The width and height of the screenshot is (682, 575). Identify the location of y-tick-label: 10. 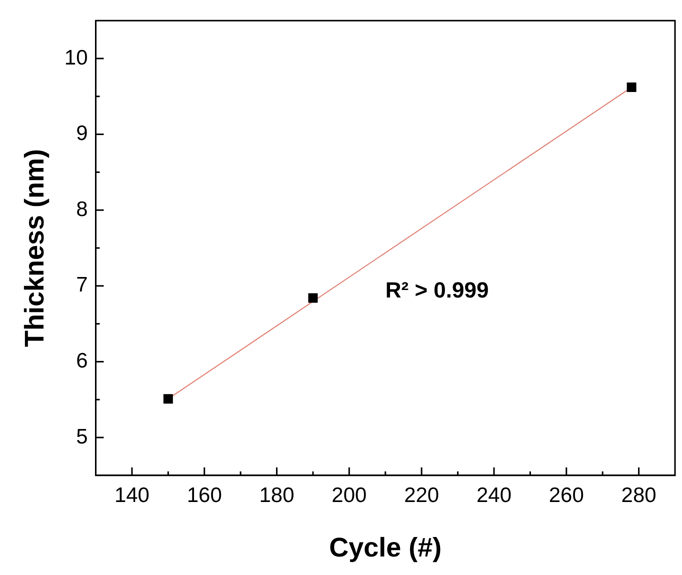
(76, 58).